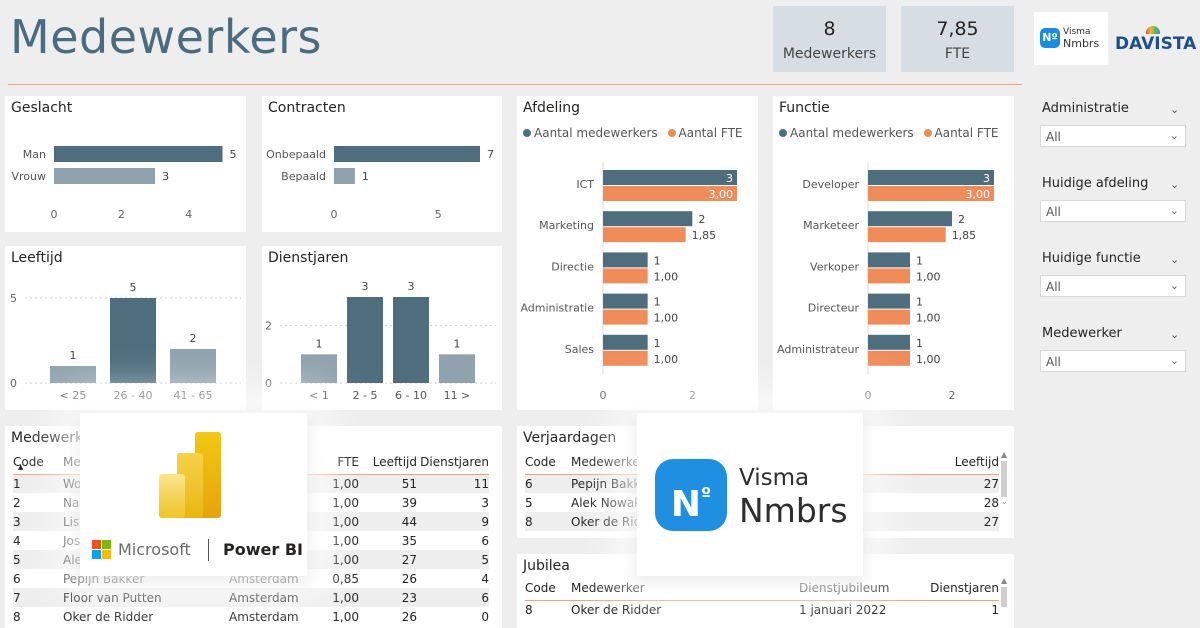  I want to click on table-cell: 8, so click(529, 521).